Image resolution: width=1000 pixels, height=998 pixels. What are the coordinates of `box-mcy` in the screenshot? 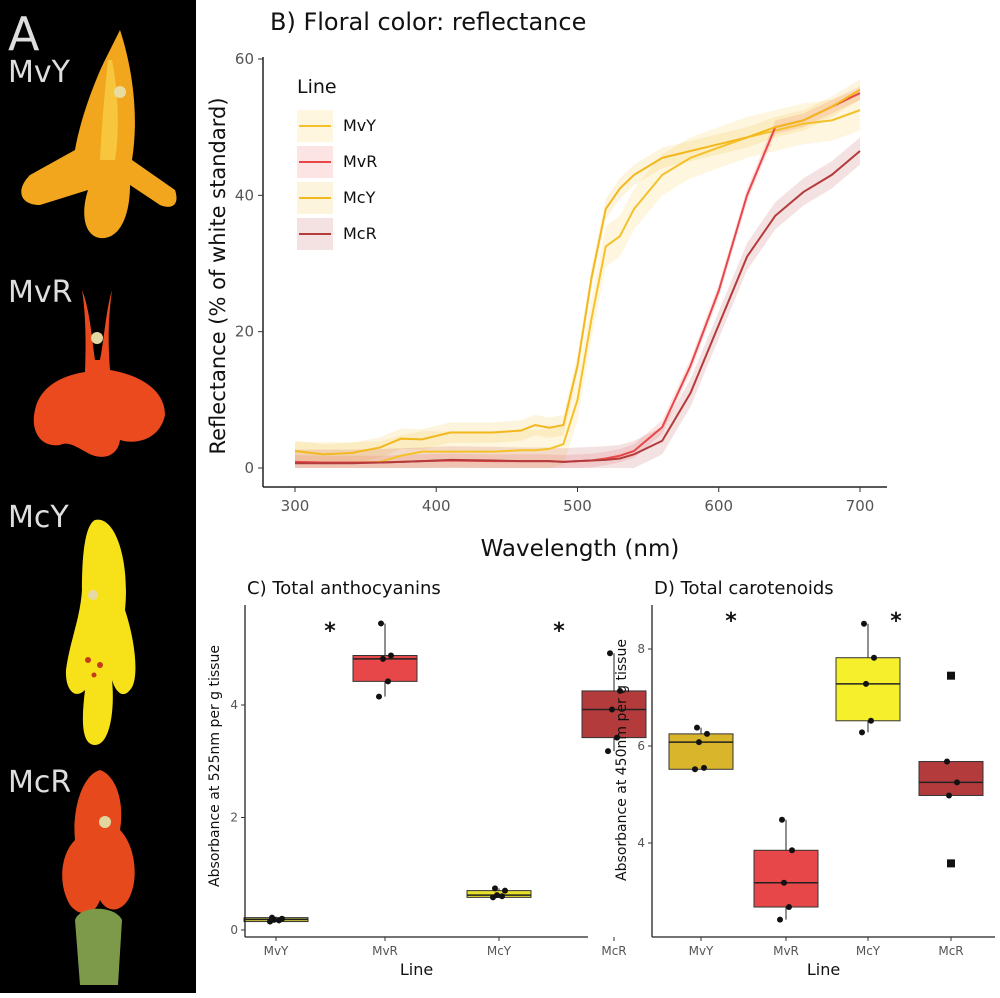 It's located at (868, 689).